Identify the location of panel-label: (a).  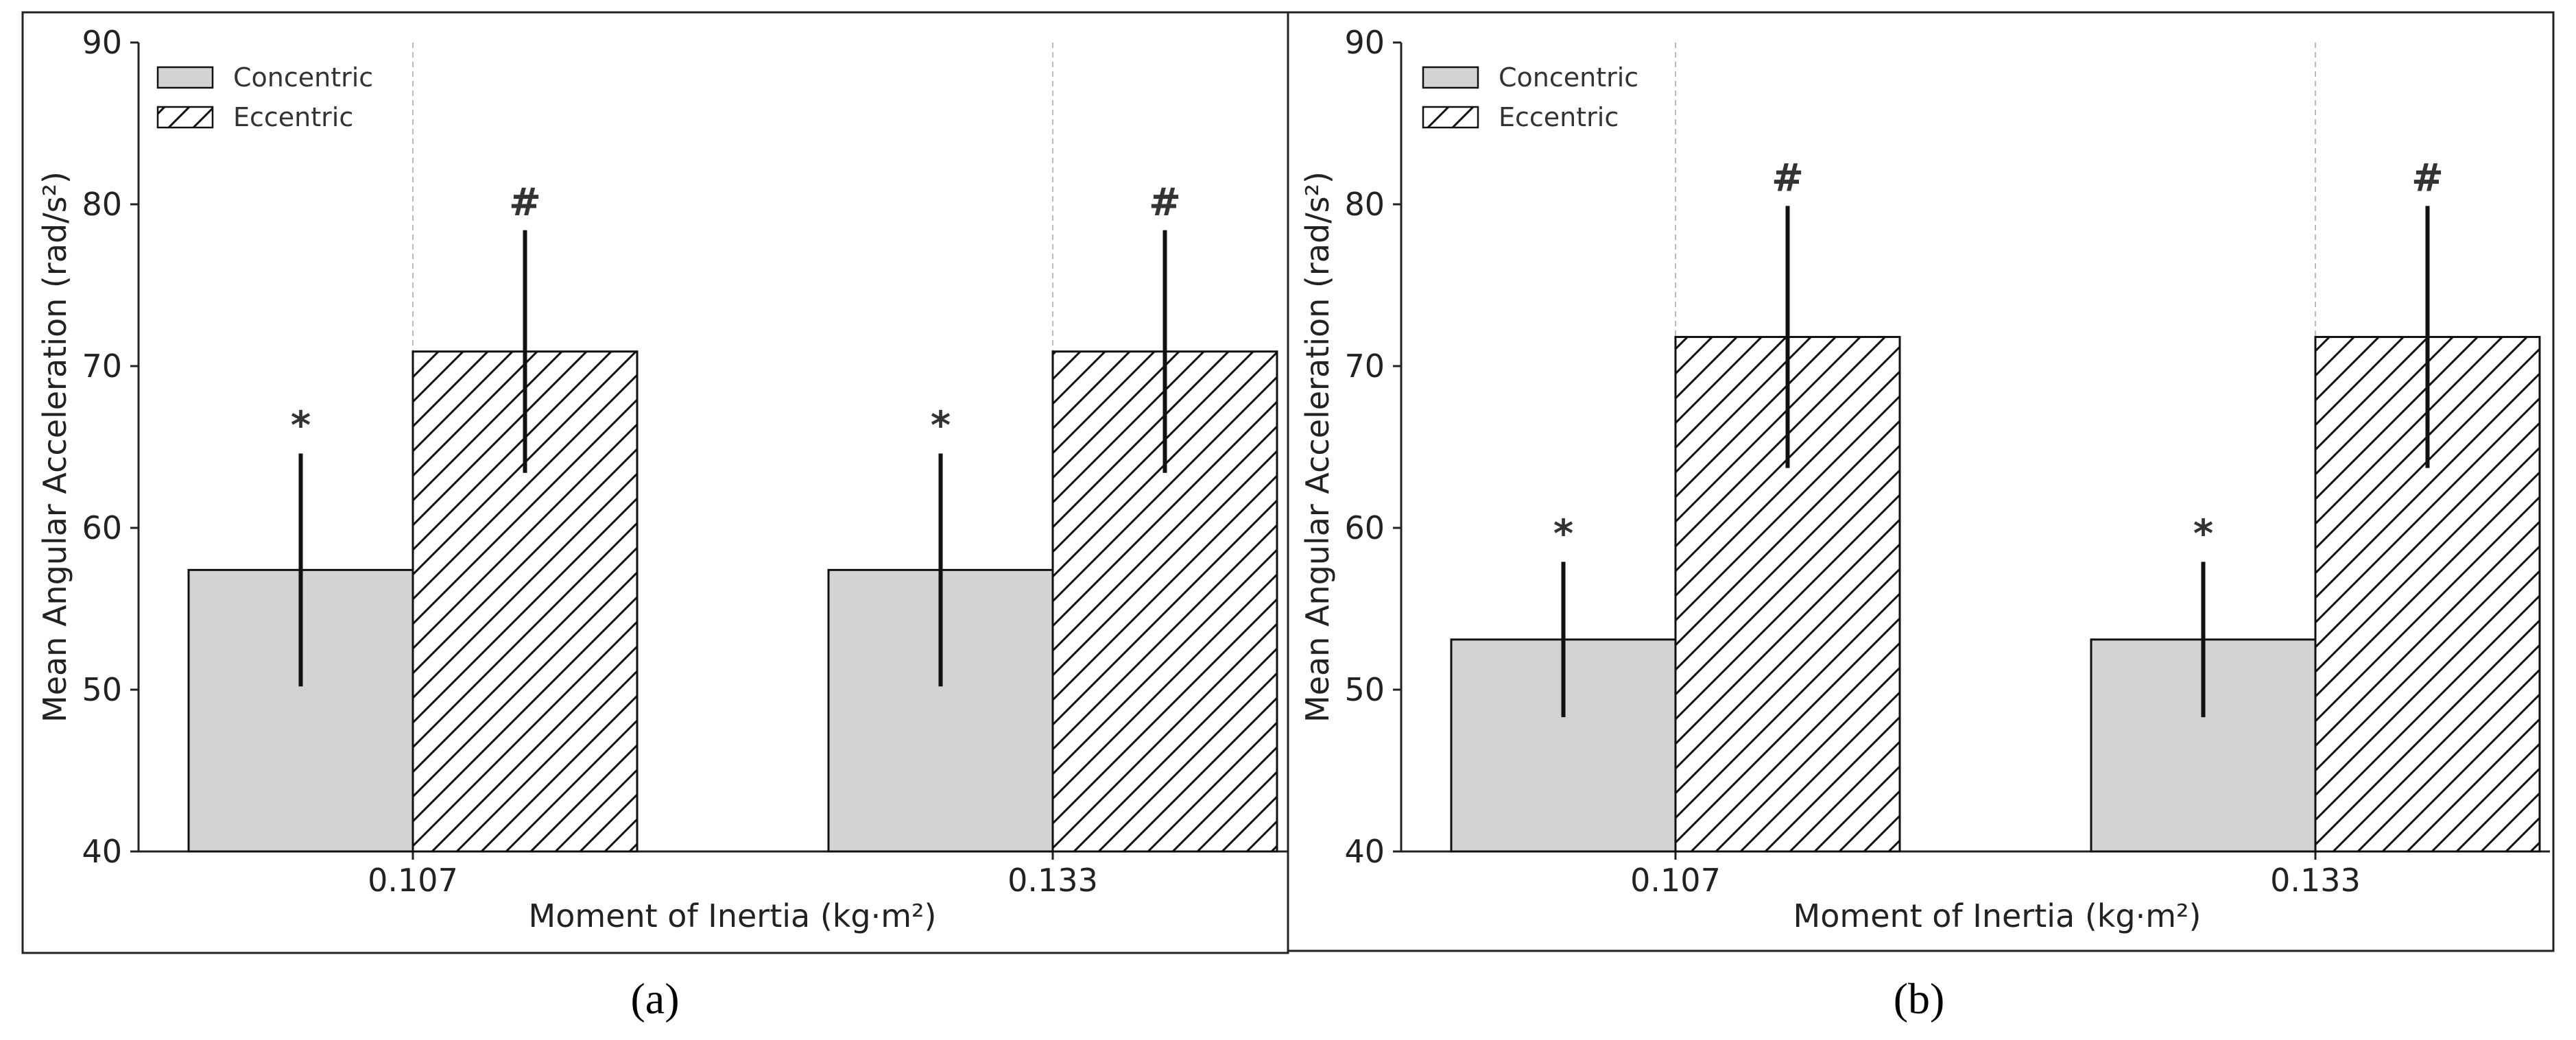
(654, 998).